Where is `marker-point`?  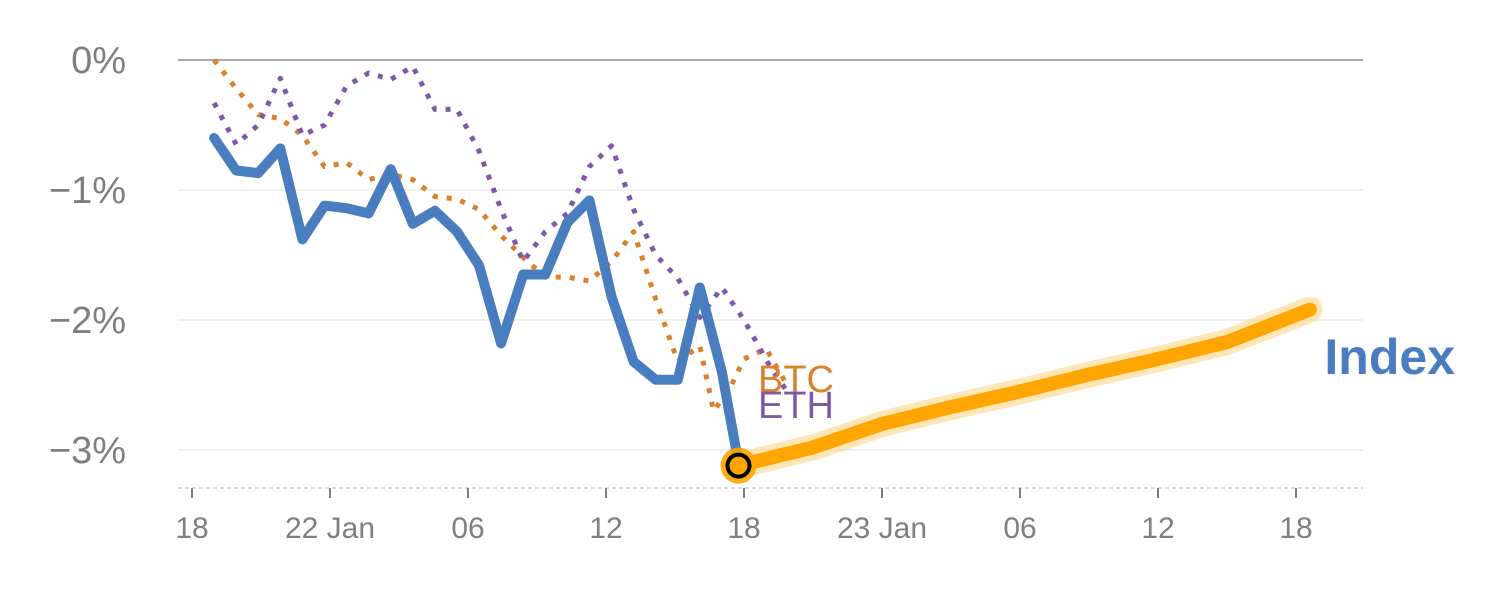 marker-point is located at coordinates (738, 465).